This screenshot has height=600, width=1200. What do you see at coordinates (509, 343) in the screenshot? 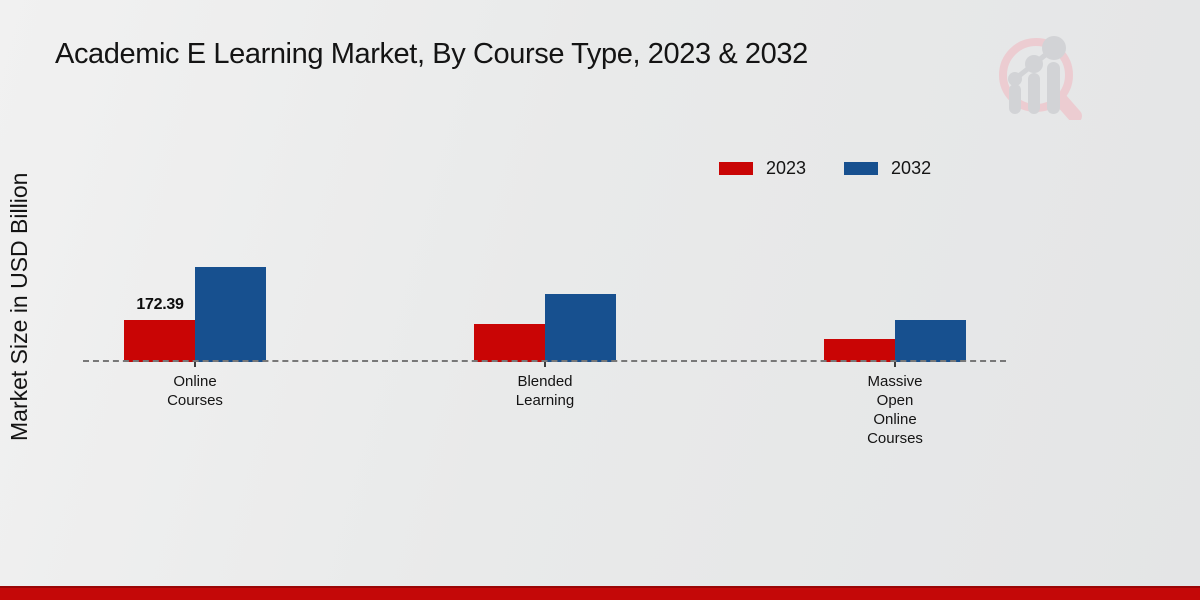
I see `bar-2023-blended-learning` at bounding box center [509, 343].